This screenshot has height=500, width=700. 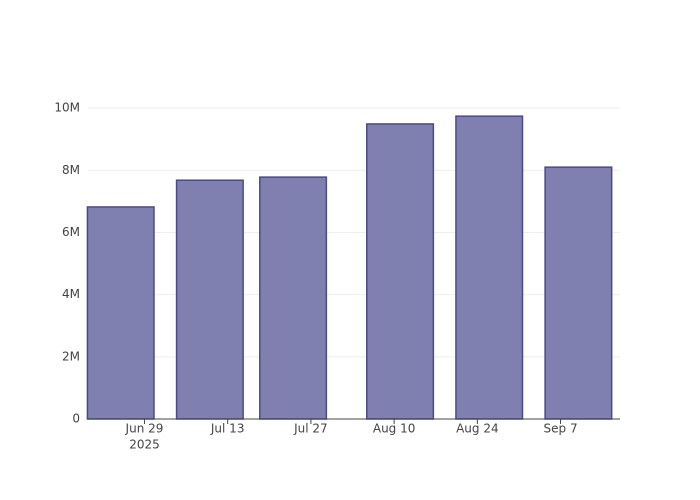 I want to click on y-tick-label: 2M, so click(x=71, y=356).